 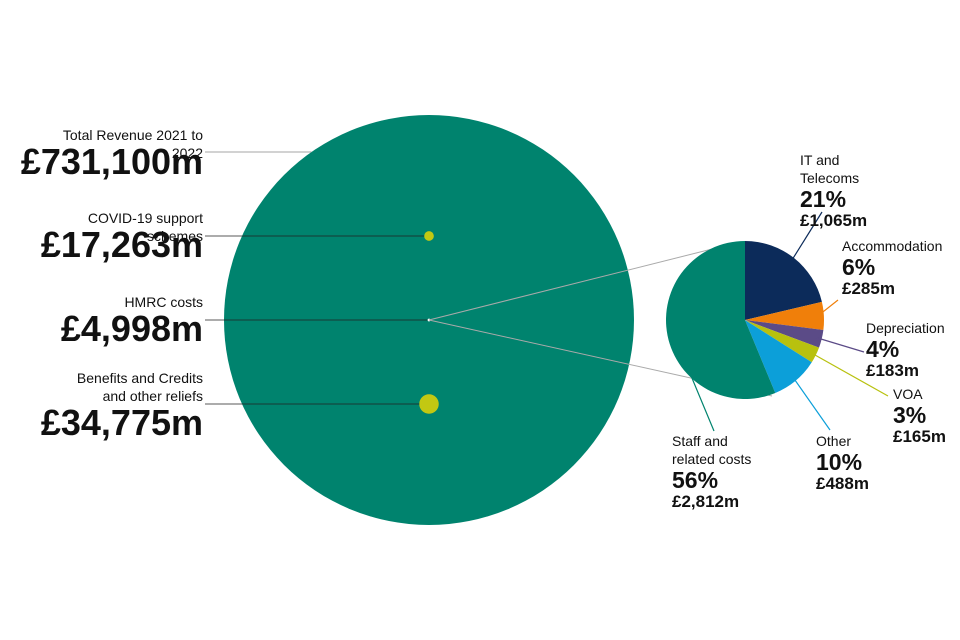 What do you see at coordinates (132, 144) in the screenshot?
I see `bubble-name: Total Revenue 2021 to 2022` at bounding box center [132, 144].